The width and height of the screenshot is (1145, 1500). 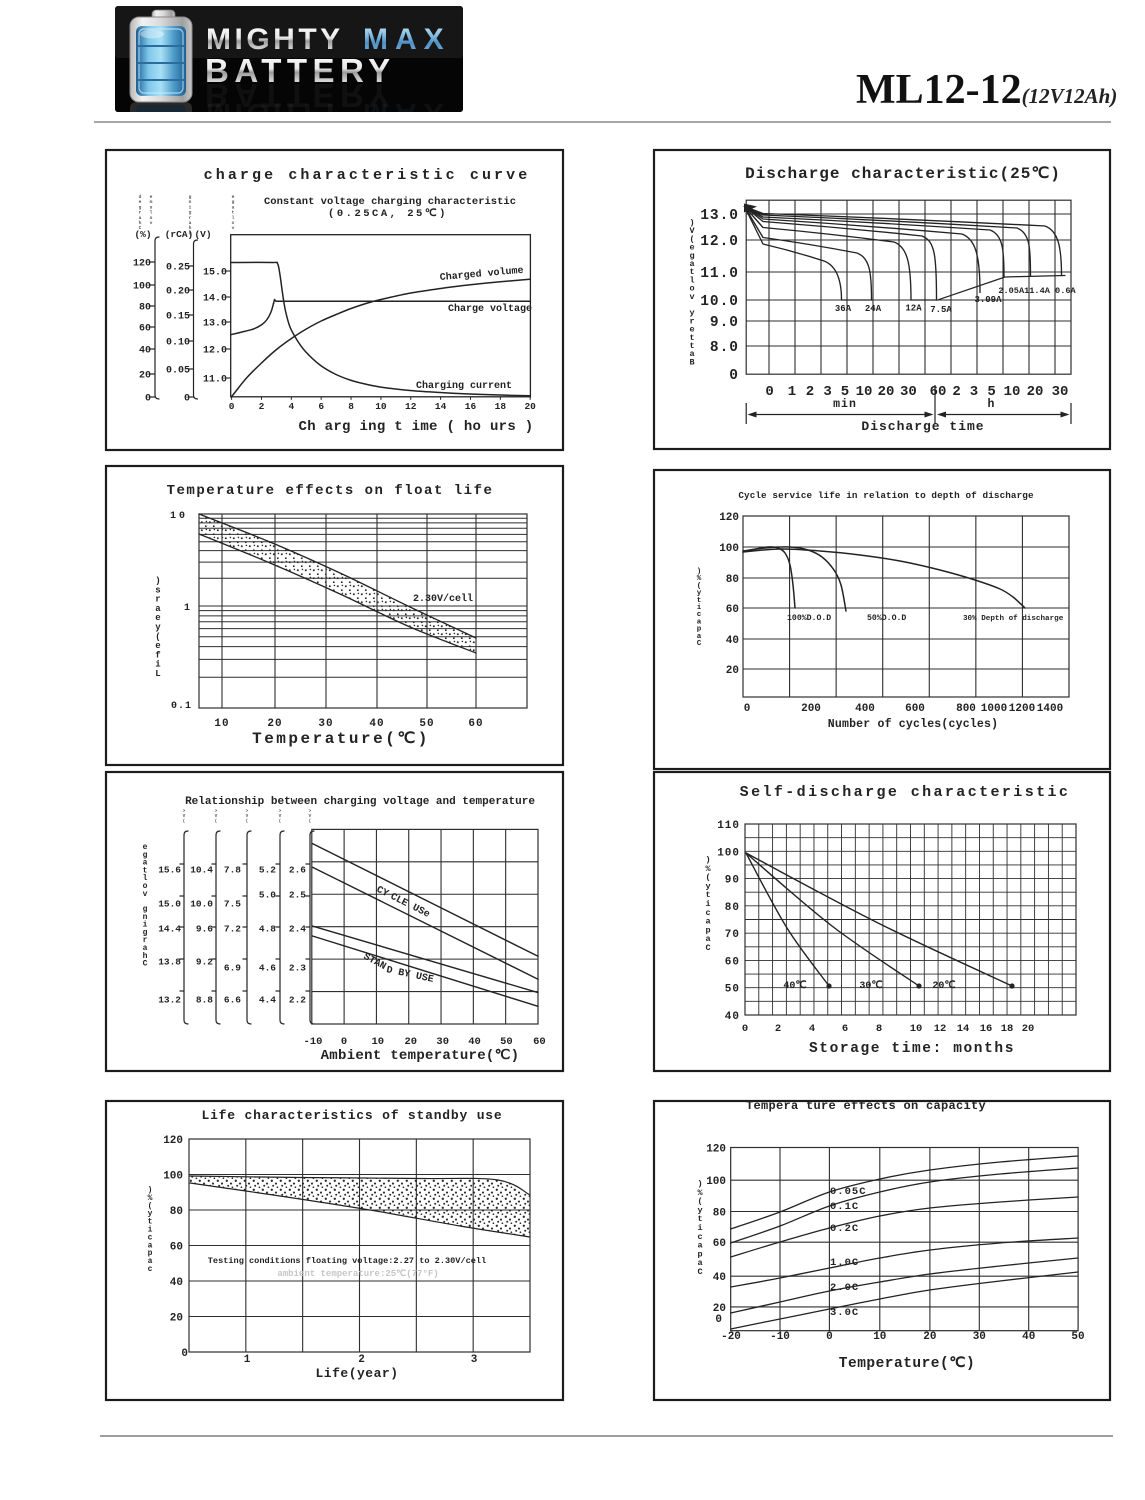 What do you see at coordinates (1007, 1029) in the screenshot?
I see `svg-text: 18` at bounding box center [1007, 1029].